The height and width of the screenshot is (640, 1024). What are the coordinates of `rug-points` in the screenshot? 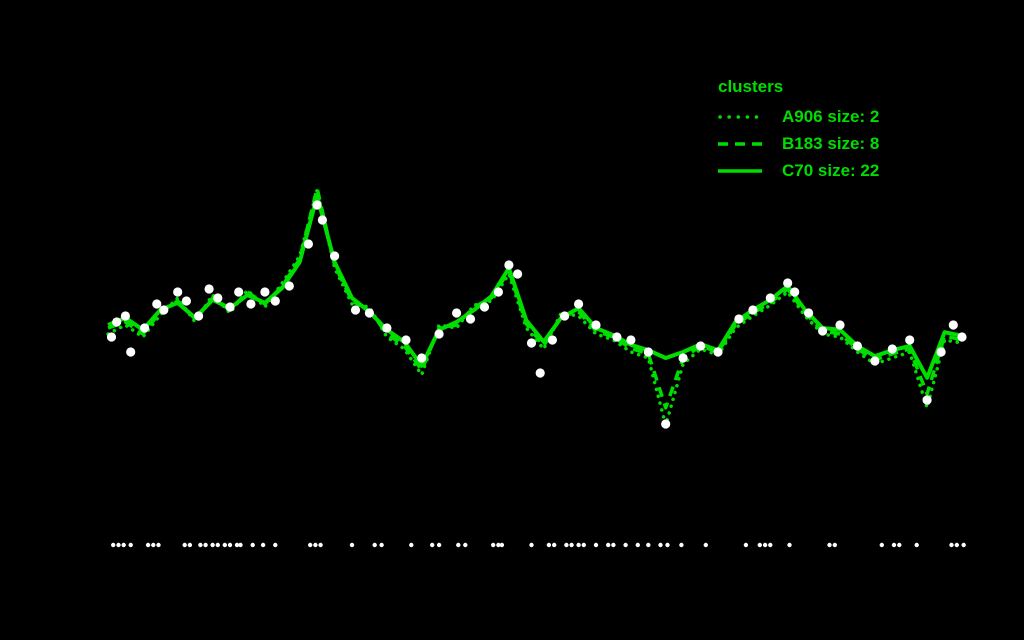 It's located at (538, 545).